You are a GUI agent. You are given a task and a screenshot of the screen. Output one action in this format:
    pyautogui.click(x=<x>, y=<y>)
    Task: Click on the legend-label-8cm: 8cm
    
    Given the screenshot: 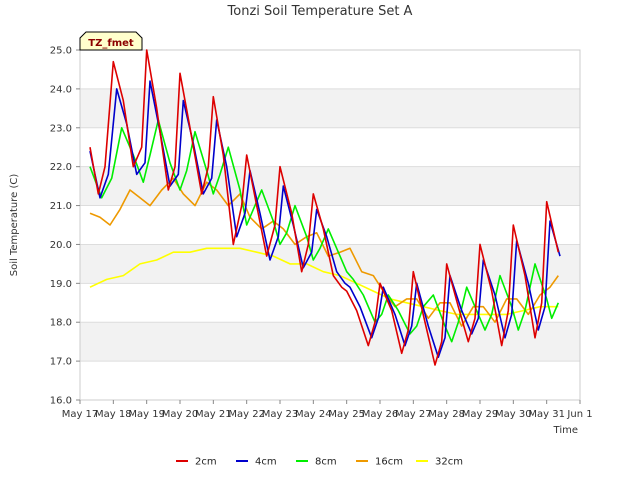 What is the action you would take?
    pyautogui.click(x=326, y=462)
    